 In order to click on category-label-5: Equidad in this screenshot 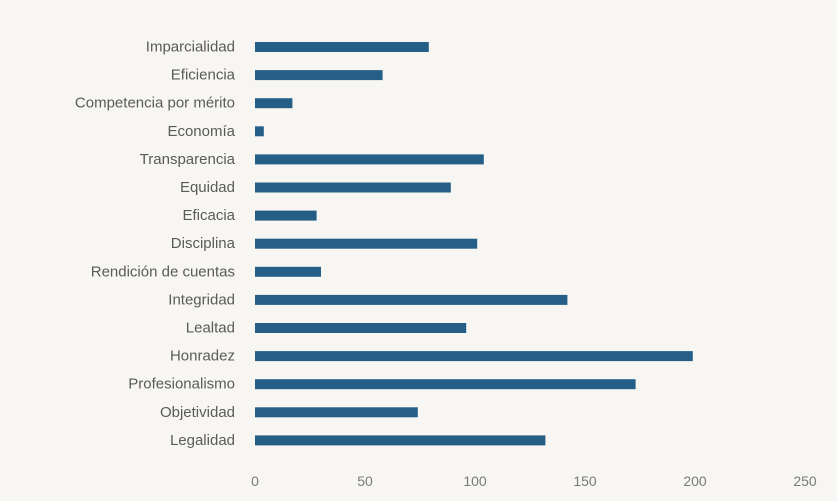, I will do `click(207, 187)`.